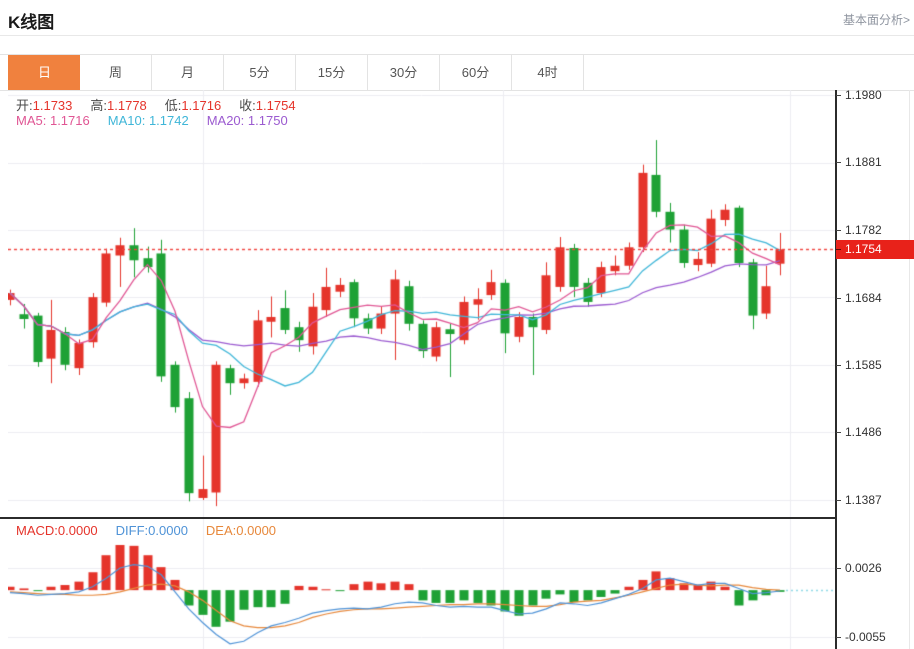 The width and height of the screenshot is (914, 649). I want to click on macd-info-row: MACD:0.0000 DIFF:0.0000 DEA:0.0000, so click(146, 530).